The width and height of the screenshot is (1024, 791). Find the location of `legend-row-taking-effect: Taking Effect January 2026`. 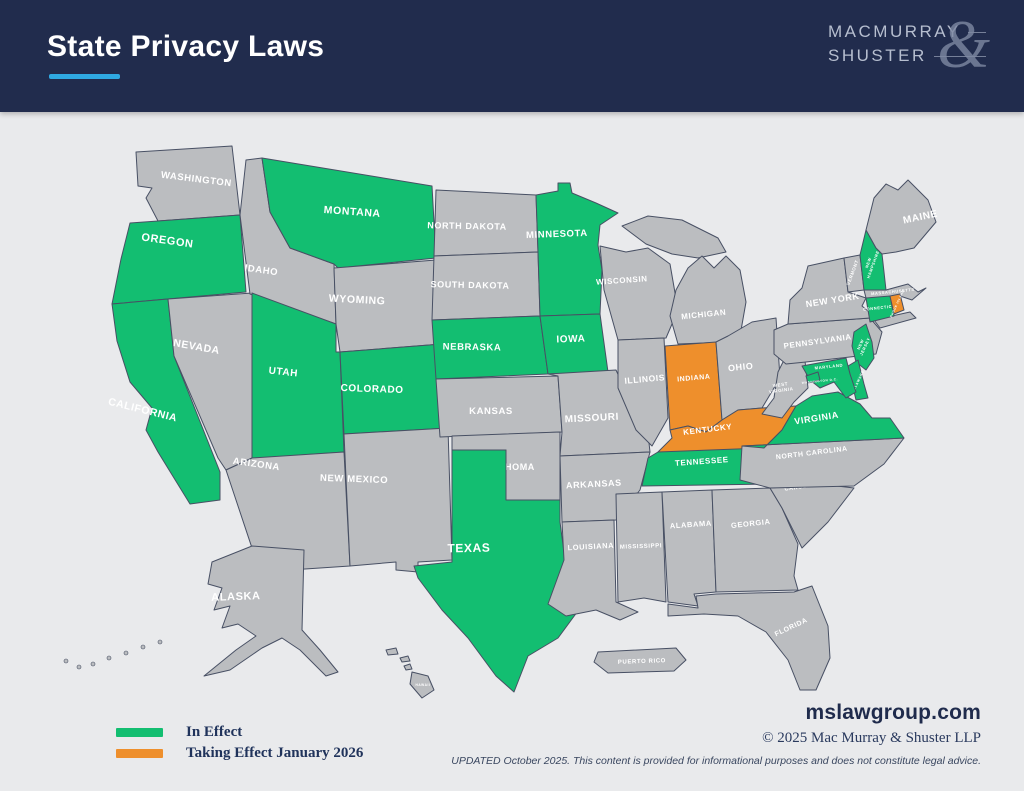

legend-row-taking-effect: Taking Effect January 2026 is located at coordinates (239, 753).